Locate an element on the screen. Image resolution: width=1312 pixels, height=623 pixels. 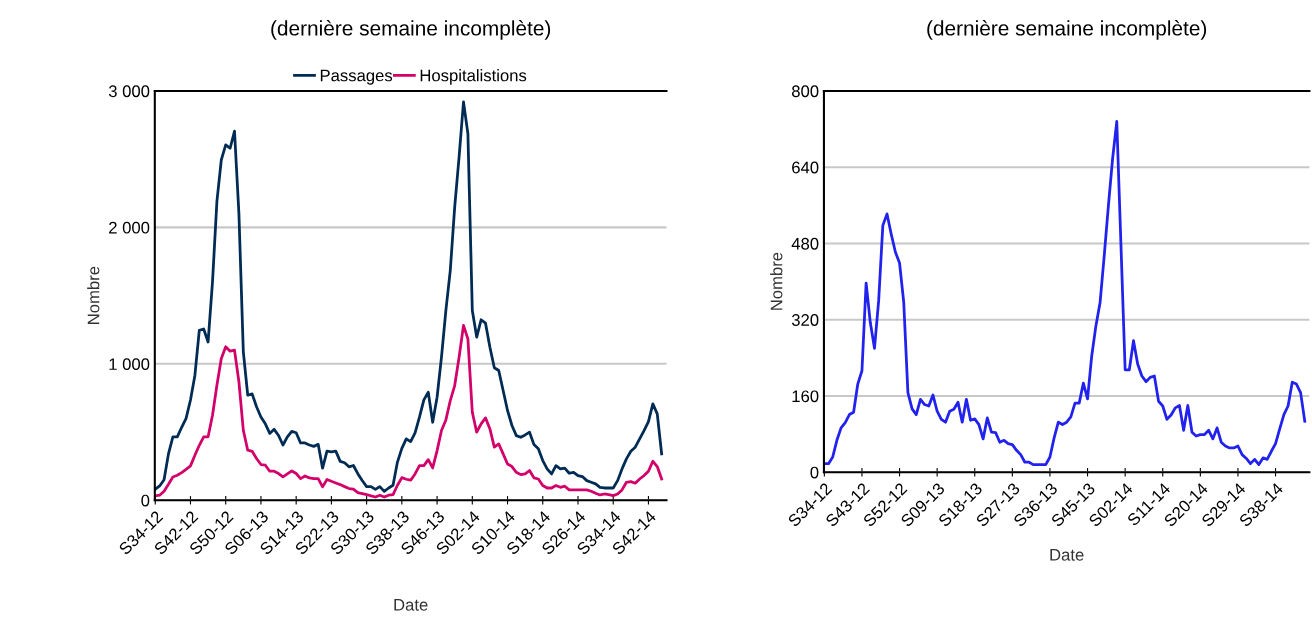
y-tick-label: 1 000 is located at coordinates (129, 364).